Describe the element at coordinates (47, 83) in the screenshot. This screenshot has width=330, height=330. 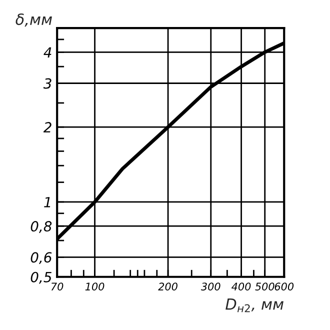
I see `y-tick-label: 3` at that location.